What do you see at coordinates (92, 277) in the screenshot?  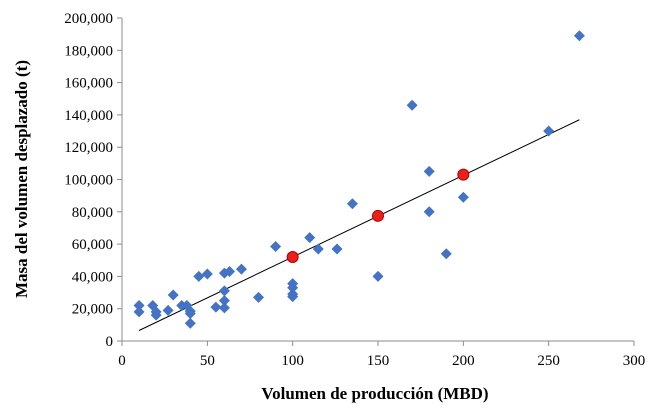 I see `y-tick-label: 40,000` at bounding box center [92, 277].